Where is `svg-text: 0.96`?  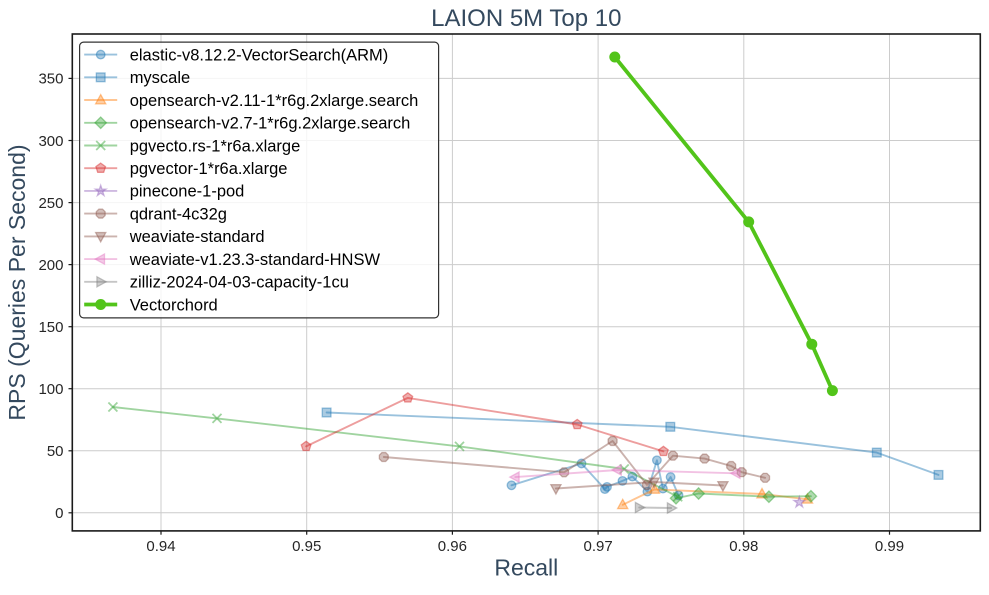 svg-text: 0.96 is located at coordinates (452, 546).